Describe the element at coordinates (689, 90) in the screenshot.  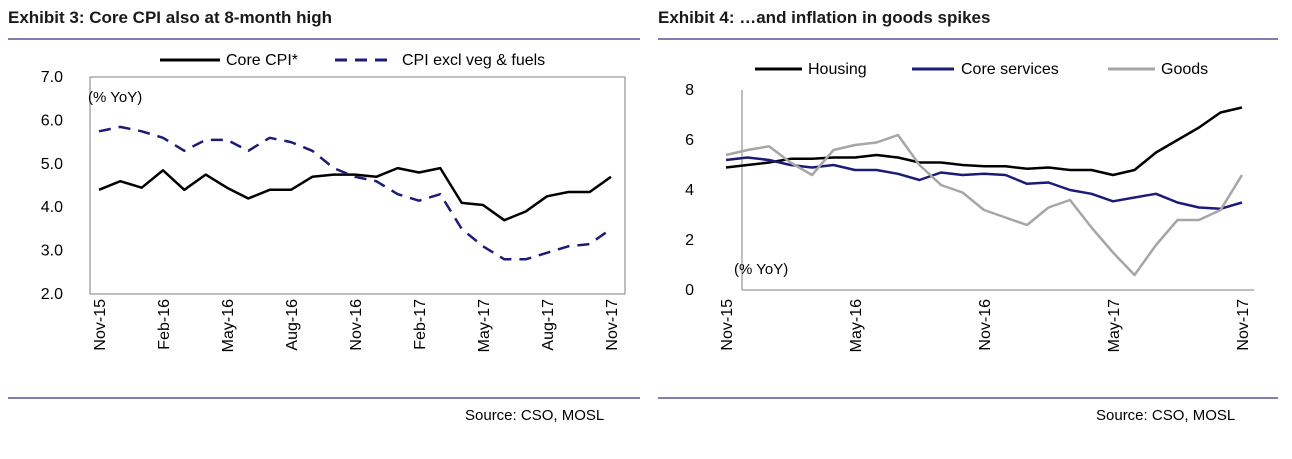
I see `y-tick-label: 8` at that location.